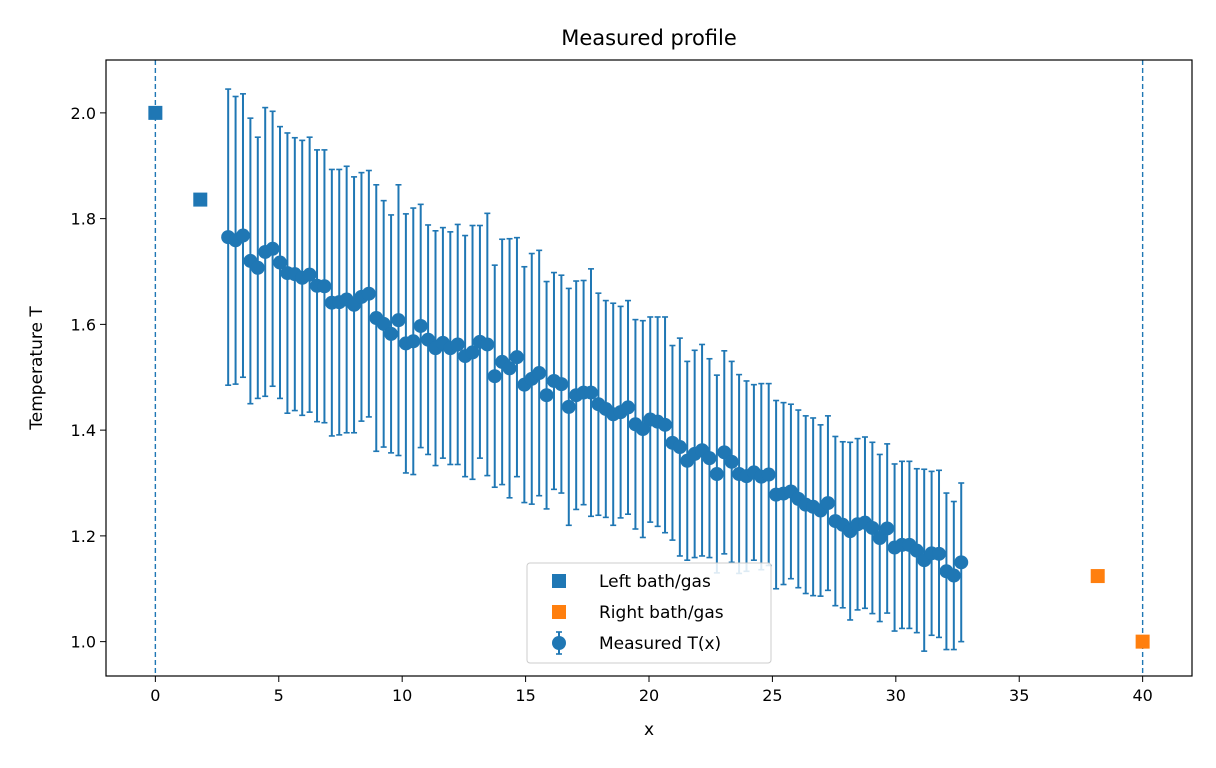  I want to click on x-tick-label: 25, so click(772, 695).